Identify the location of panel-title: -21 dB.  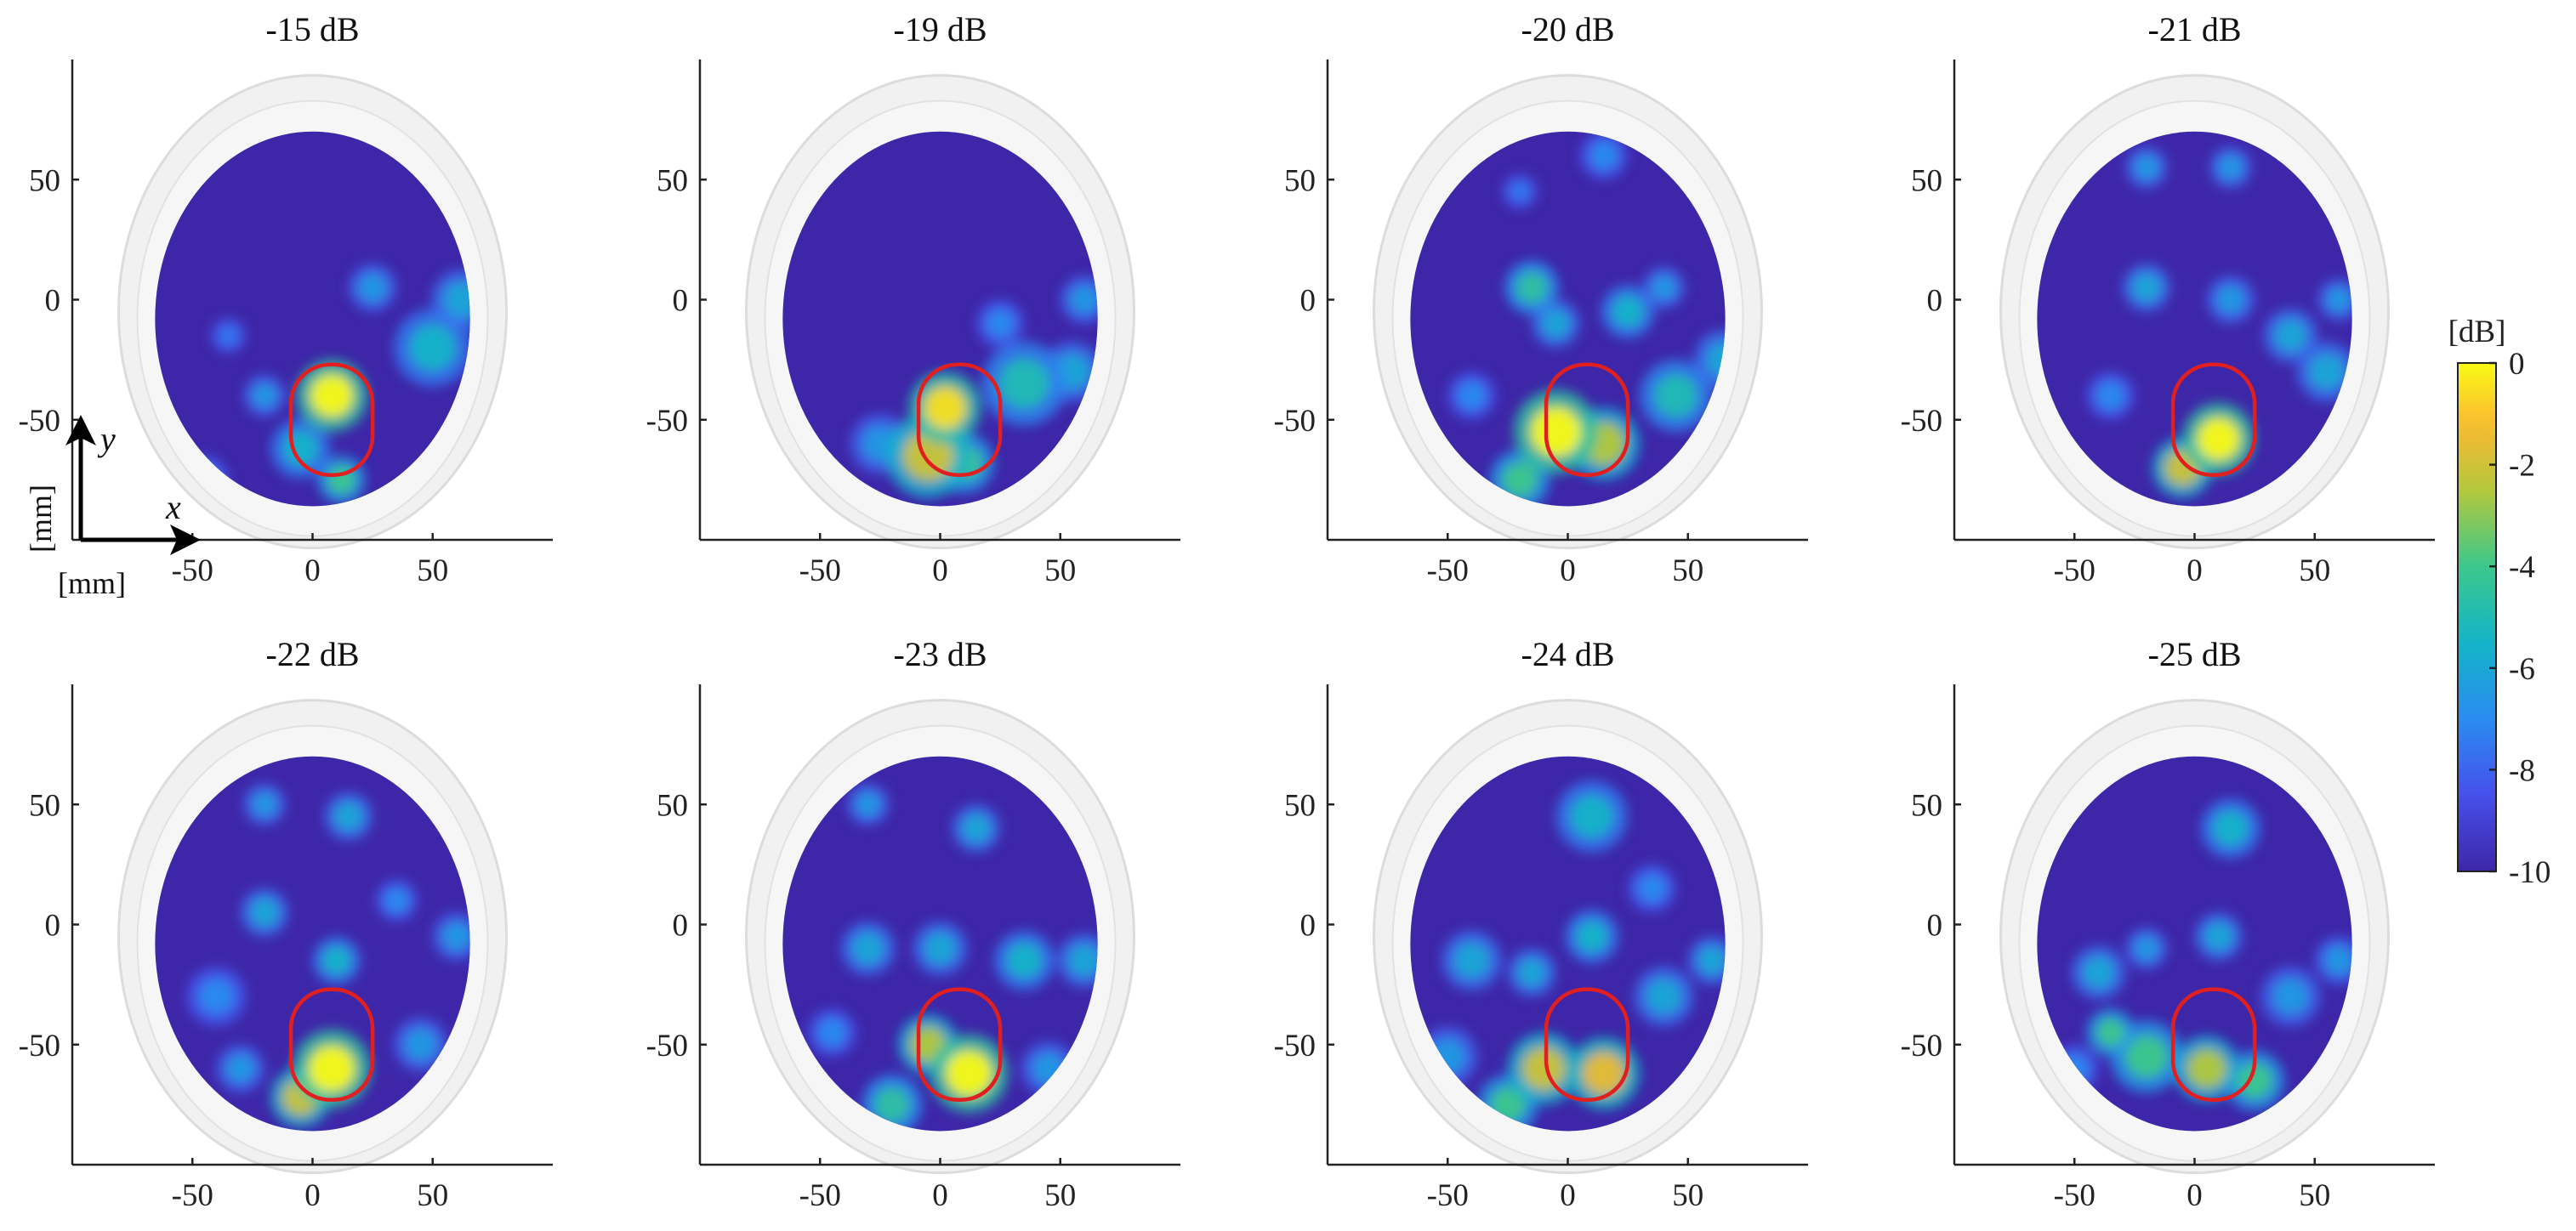
(2195, 29).